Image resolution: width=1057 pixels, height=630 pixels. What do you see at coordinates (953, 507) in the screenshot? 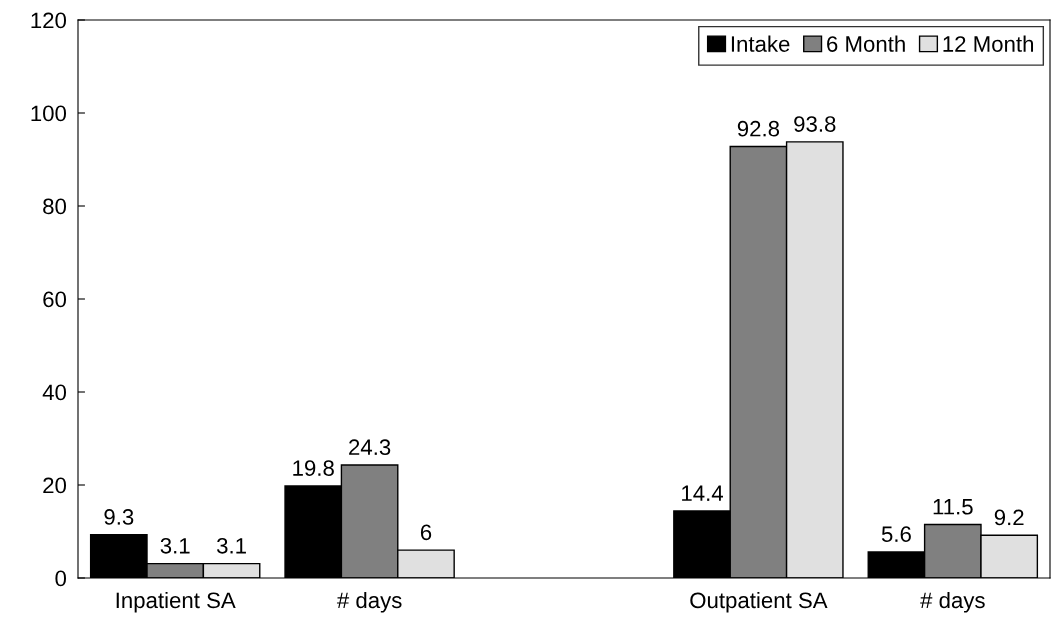
I see `data-label: 11.5` at bounding box center [953, 507].